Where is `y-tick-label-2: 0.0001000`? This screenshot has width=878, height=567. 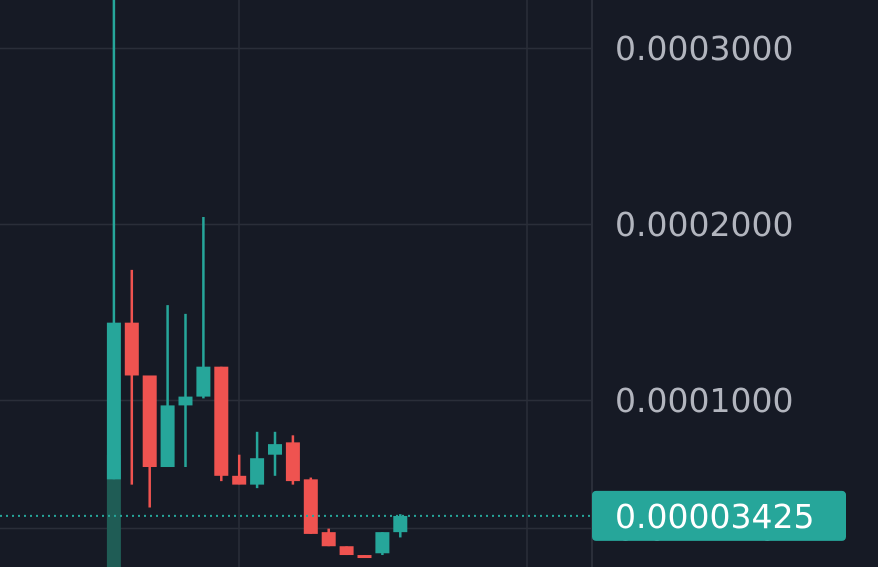
y-tick-label-2: 0.0001000 is located at coordinates (704, 400).